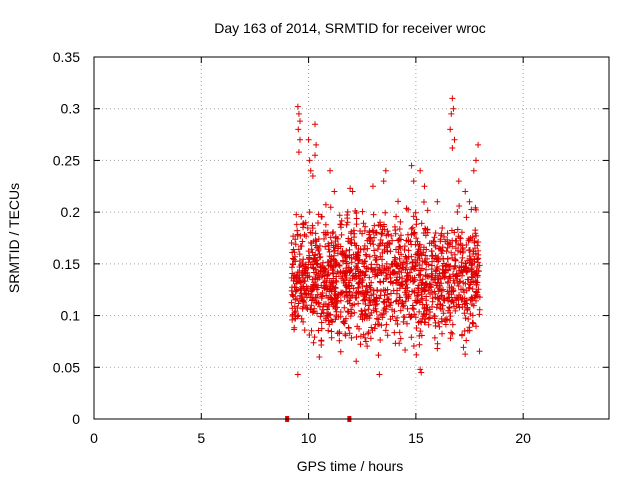 The height and width of the screenshot is (480, 640). I want to click on x-tick-label: 10, so click(309, 438).